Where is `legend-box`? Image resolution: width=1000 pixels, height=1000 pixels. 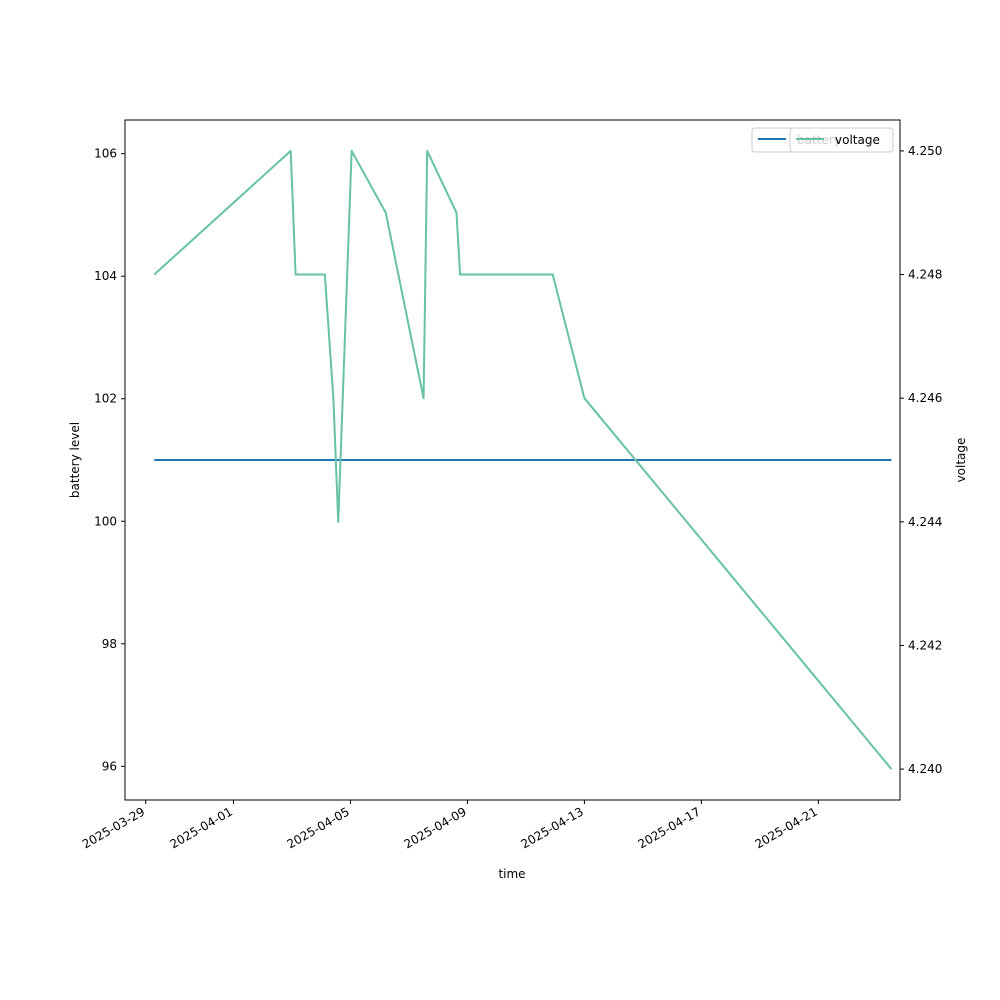
legend-box is located at coordinates (841, 140).